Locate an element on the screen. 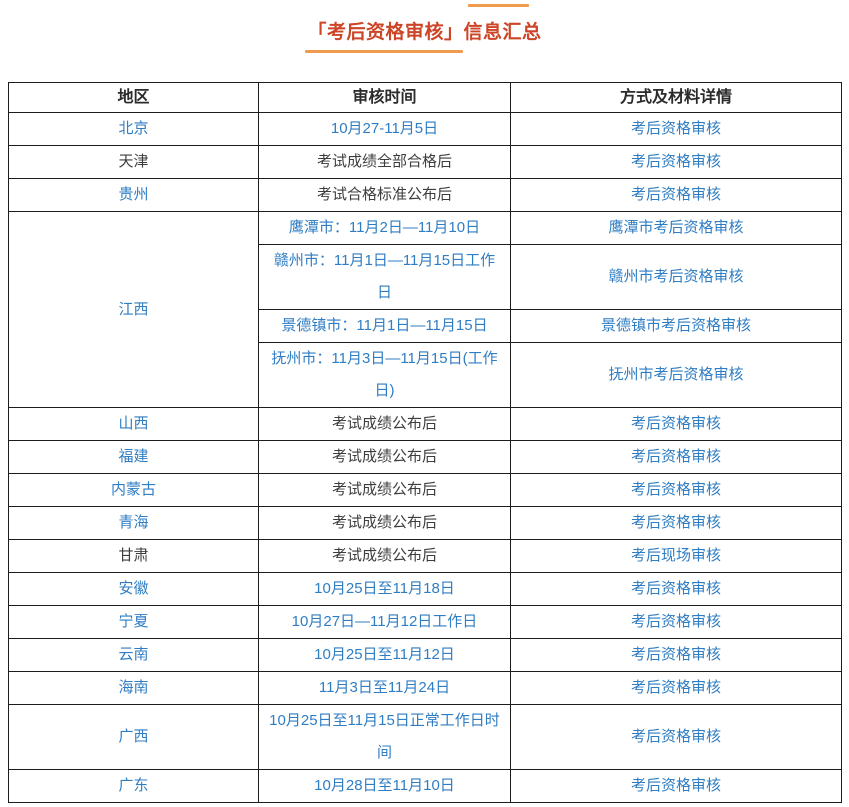 The width and height of the screenshot is (849, 807). method-cell: 赣州市考后资格审核 is located at coordinates (676, 277).